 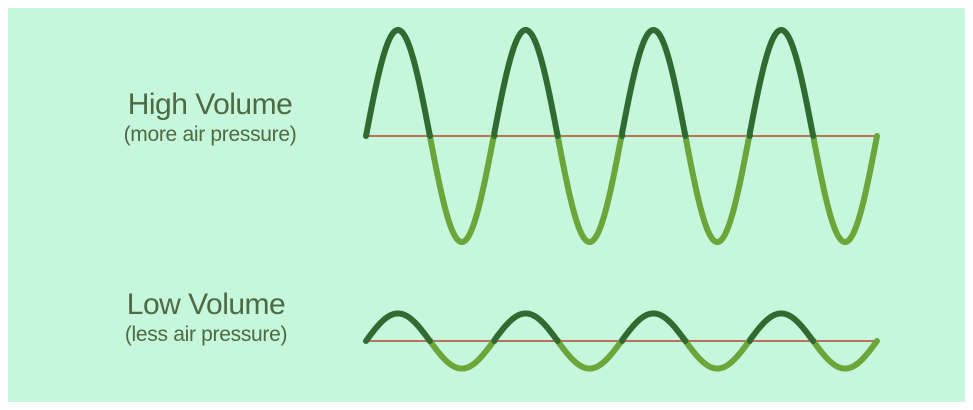 I want to click on low-volume-trough-curve, so click(x=653, y=355).